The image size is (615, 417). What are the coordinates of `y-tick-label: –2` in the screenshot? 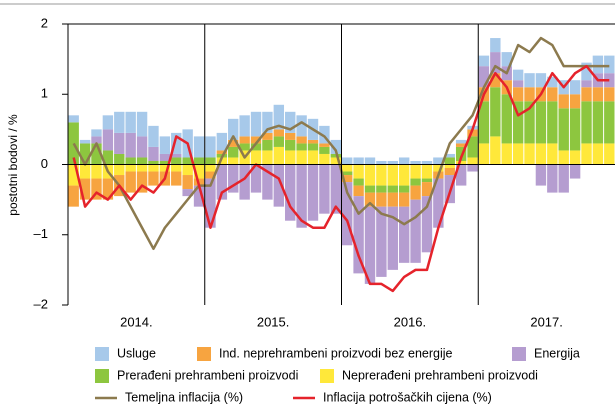 It's located at (41, 303).